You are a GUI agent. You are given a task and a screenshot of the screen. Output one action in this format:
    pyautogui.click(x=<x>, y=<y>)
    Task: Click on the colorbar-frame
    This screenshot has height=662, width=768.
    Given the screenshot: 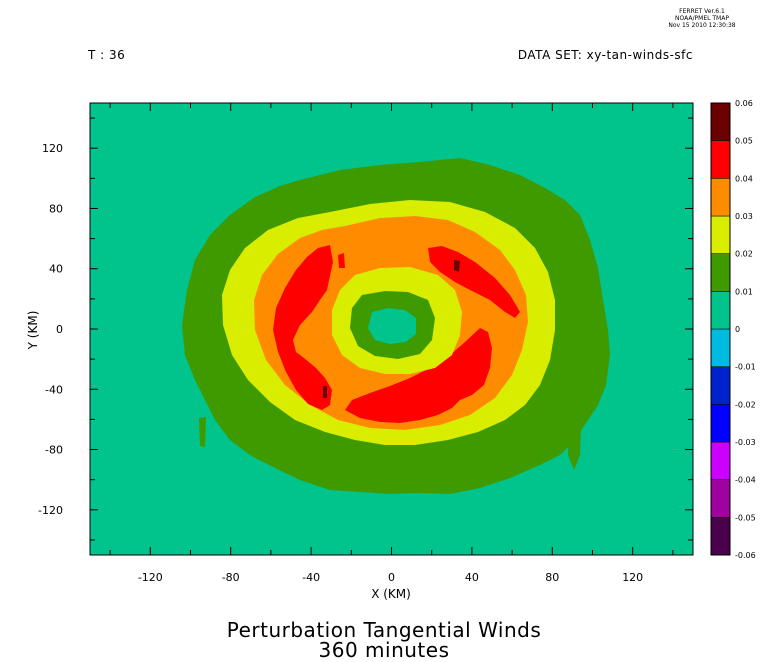 What is the action you would take?
    pyautogui.click(x=720, y=329)
    